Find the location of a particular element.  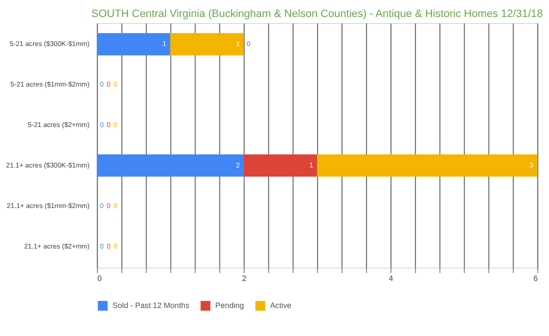

legend-label: Sold - Past 12 Months is located at coordinates (151, 305).